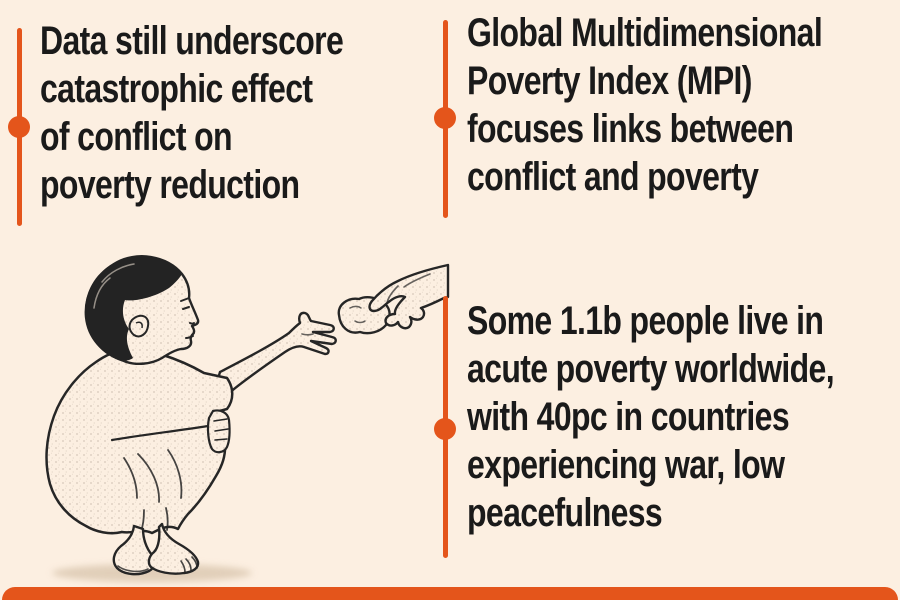  I want to click on callout-line: Data still underscore, so click(192, 41).